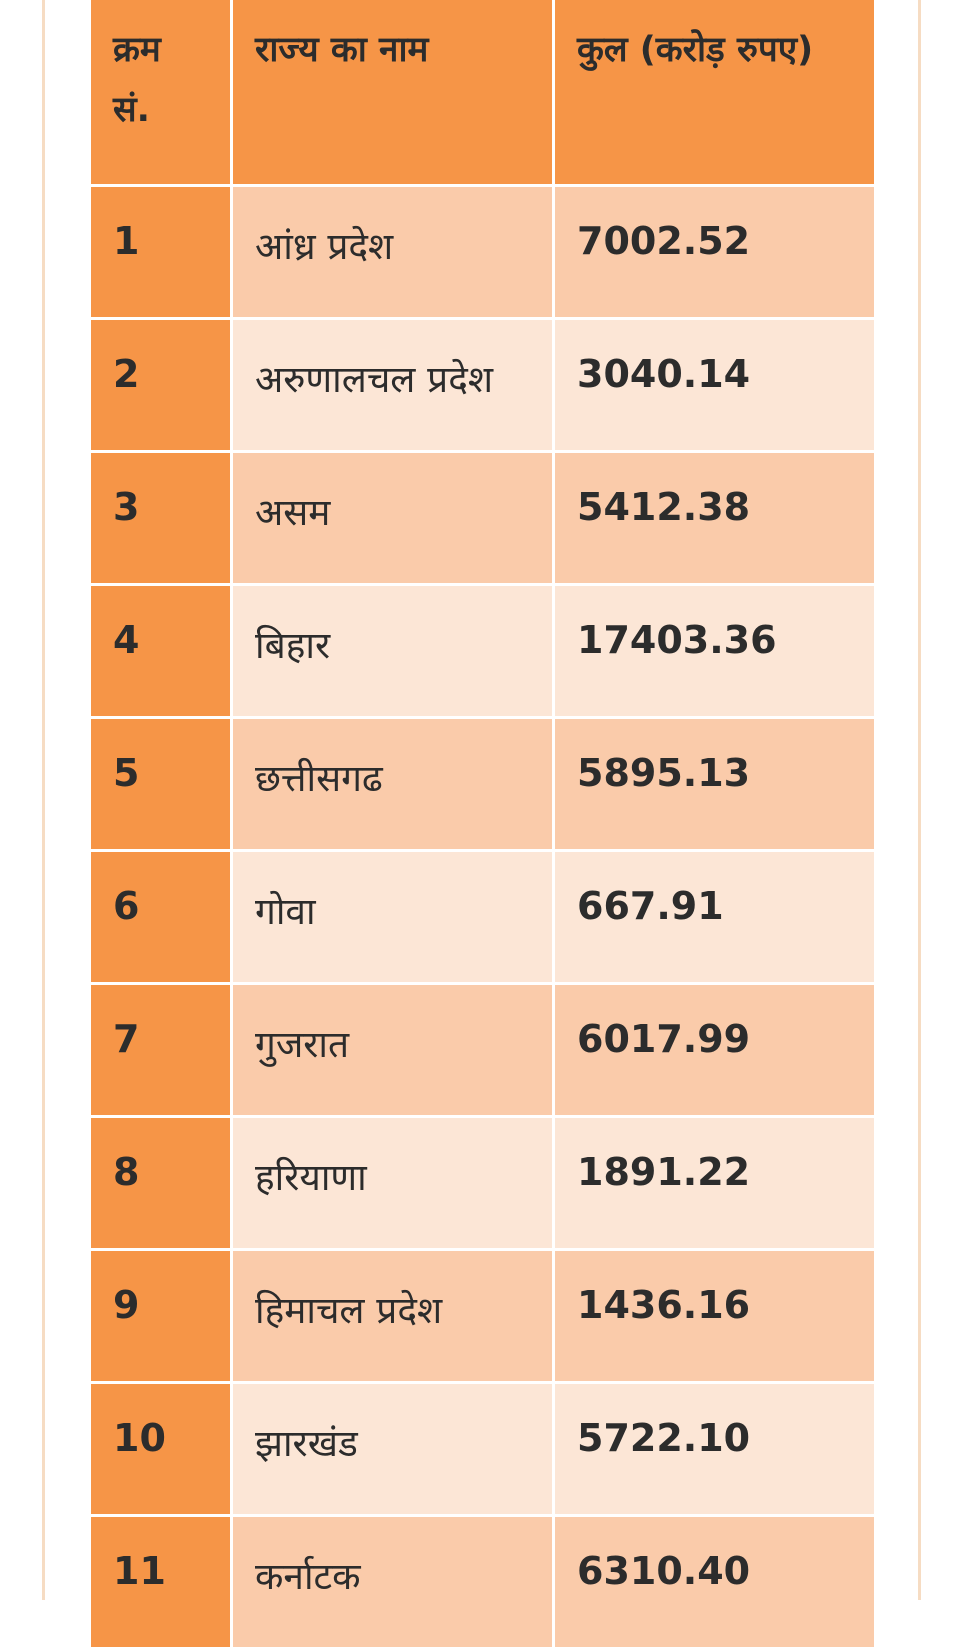 The height and width of the screenshot is (1650, 963). I want to click on header-serial-number: क्रम सं., so click(160, 93).